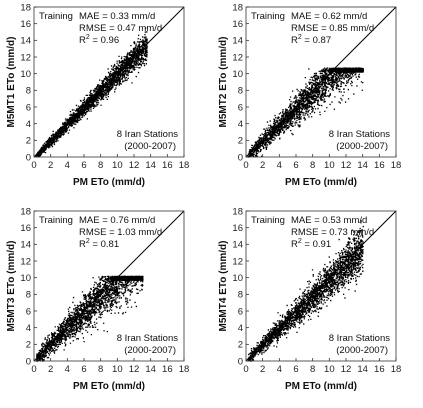 Image resolution: width=423 pixels, height=408 pixels. Describe the element at coordinates (91, 92) in the screenshot. I see `scatter-points` at that location.